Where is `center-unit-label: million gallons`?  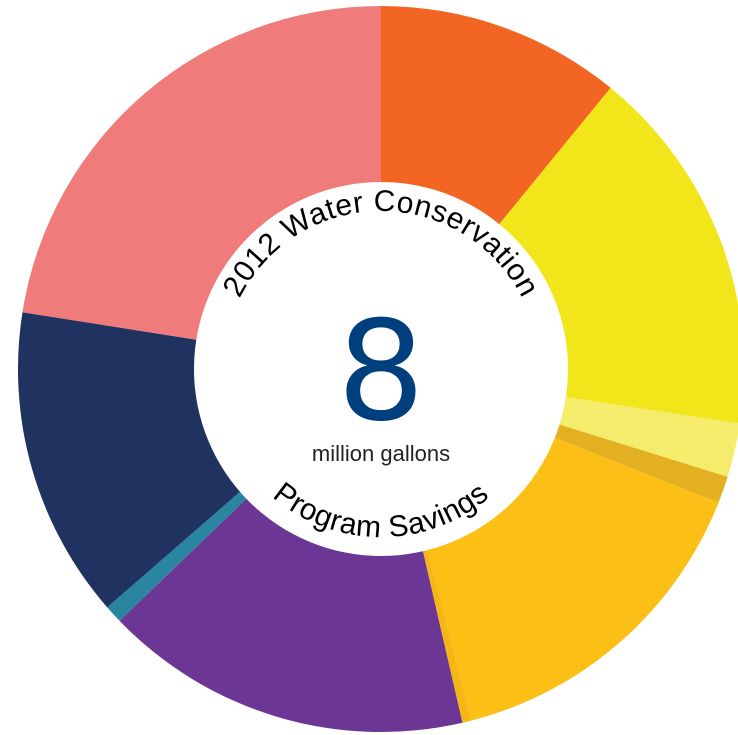
center-unit-label: million gallons is located at coordinates (381, 453).